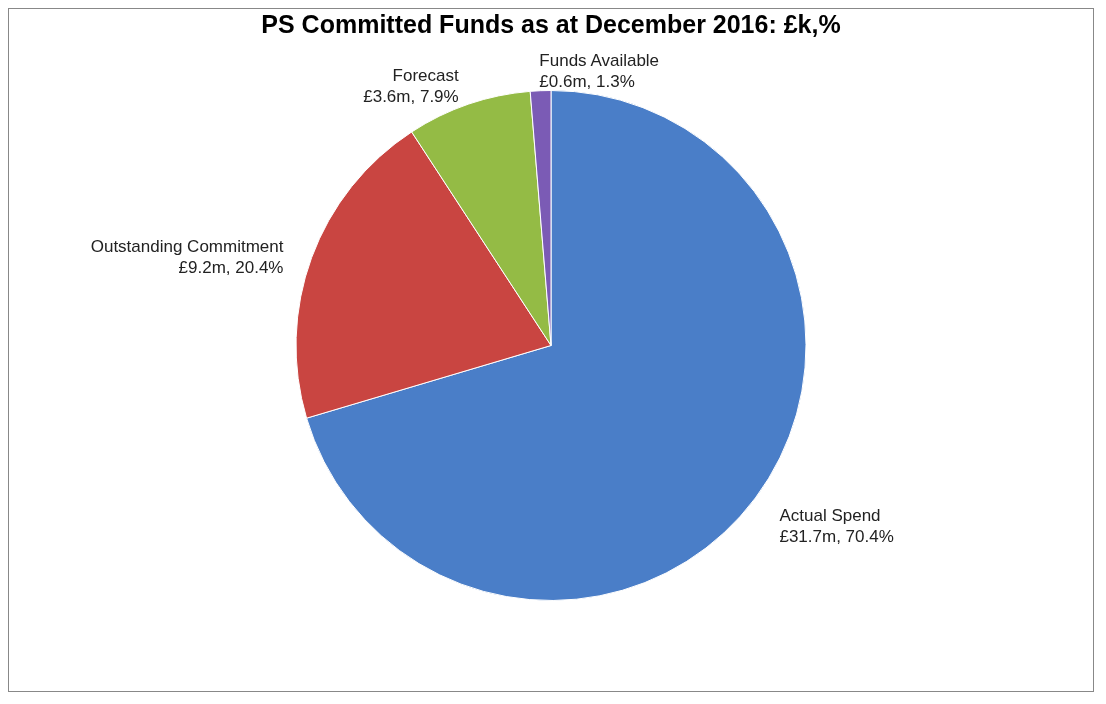 The image size is (1106, 704). What do you see at coordinates (599, 60) in the screenshot?
I see `slice-label: Funds Available` at bounding box center [599, 60].